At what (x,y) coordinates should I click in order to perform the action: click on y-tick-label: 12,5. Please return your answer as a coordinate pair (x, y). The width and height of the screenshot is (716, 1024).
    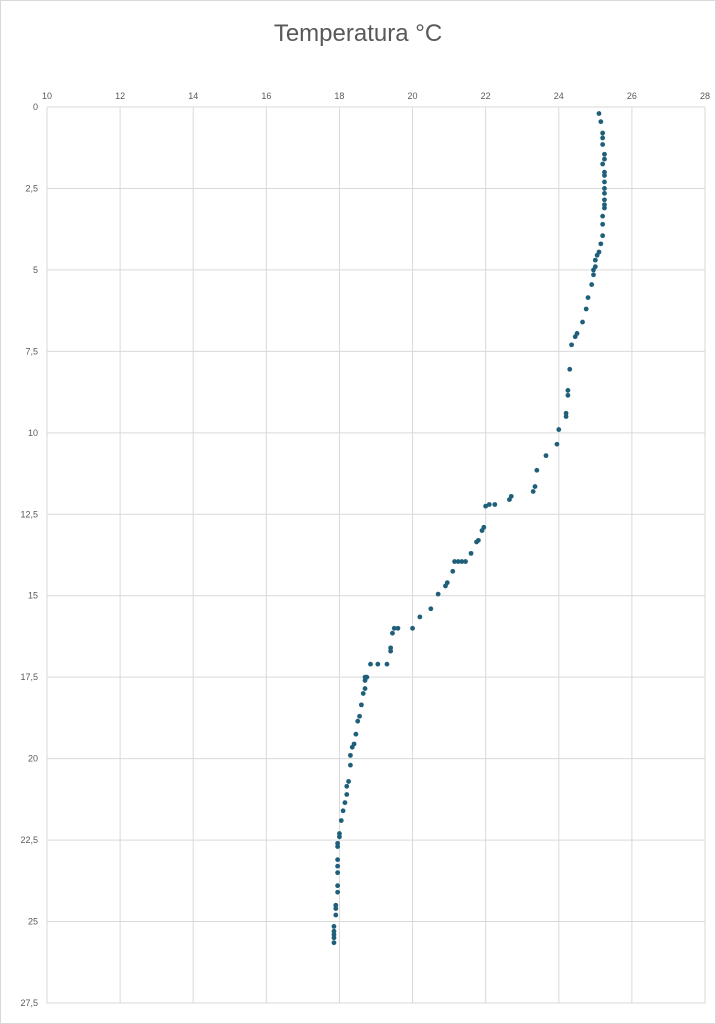
    Looking at the image, I should click on (29, 514).